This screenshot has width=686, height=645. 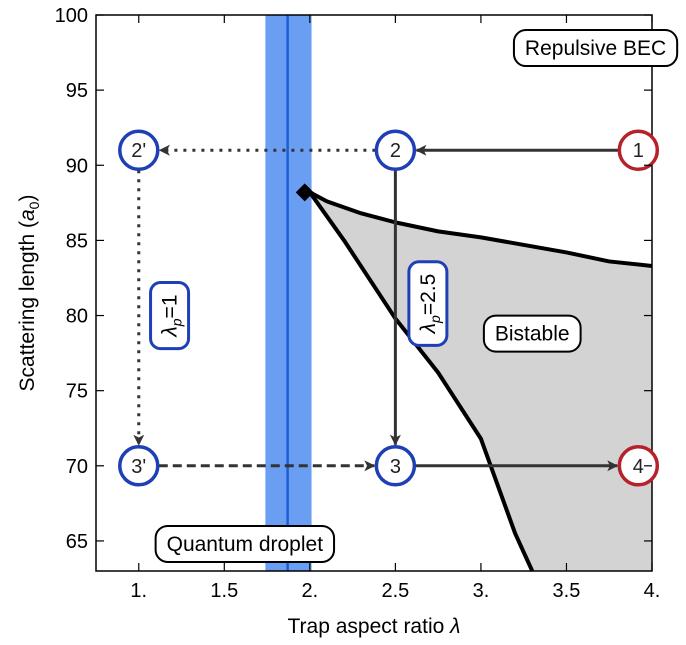 I want to click on state-node: 1, so click(x=638, y=150).